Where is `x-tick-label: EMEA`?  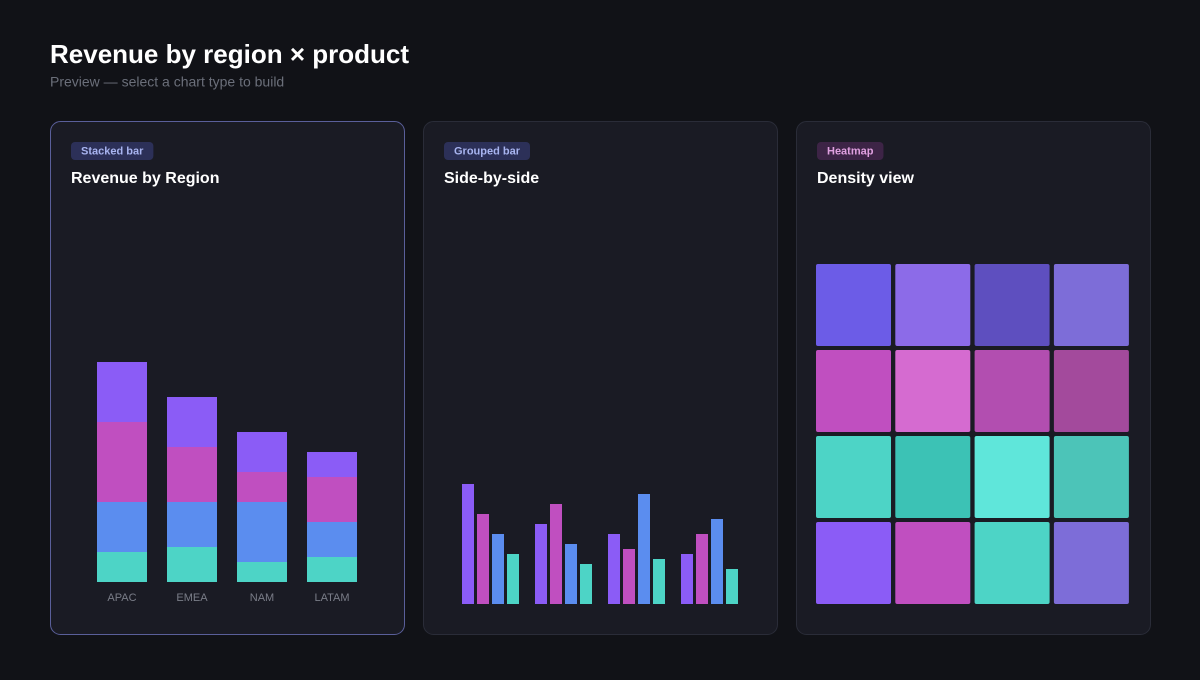
x-tick-label: EMEA is located at coordinates (192, 598).